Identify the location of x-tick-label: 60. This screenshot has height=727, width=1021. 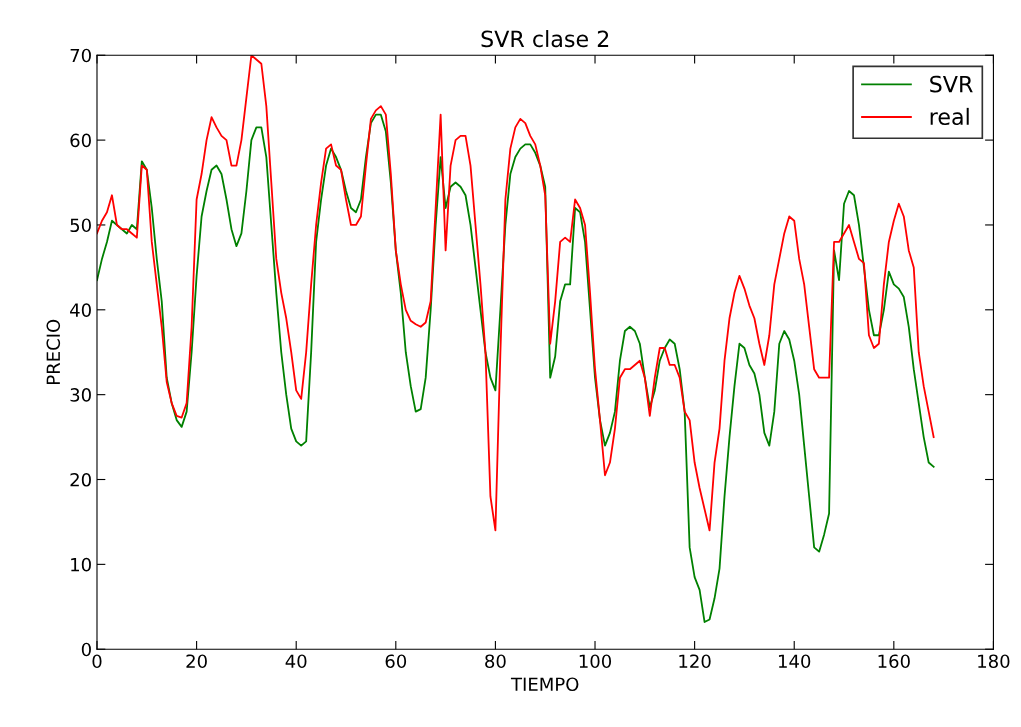
(396, 661).